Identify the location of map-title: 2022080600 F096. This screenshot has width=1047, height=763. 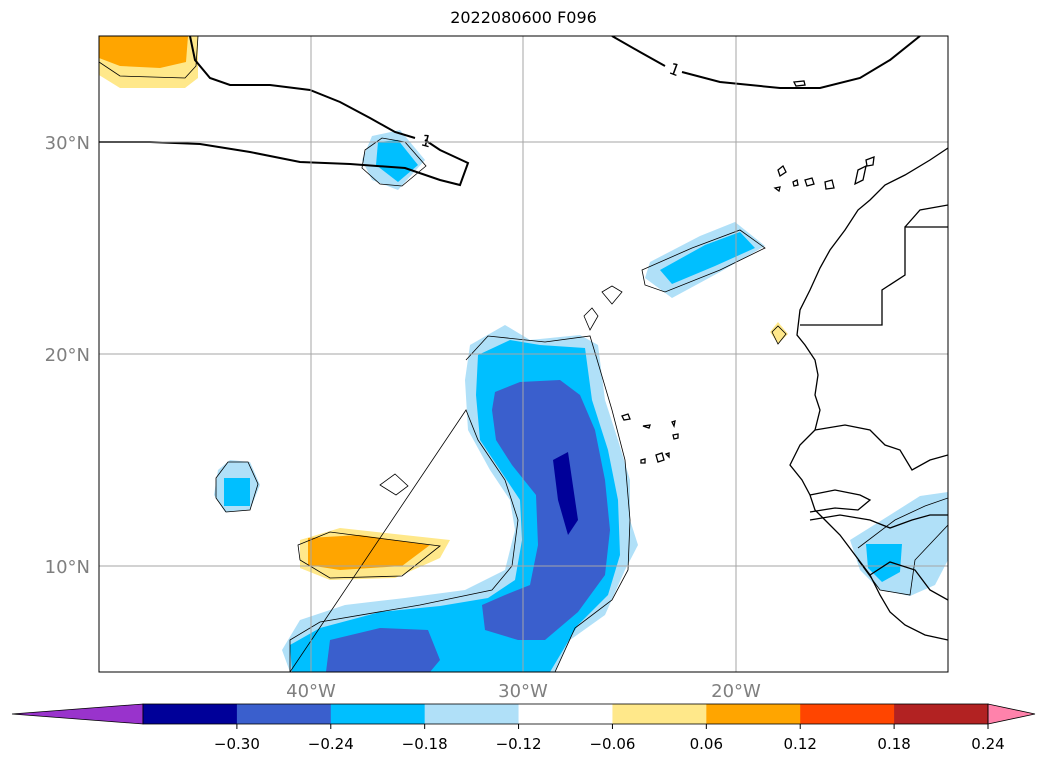
(523, 17).